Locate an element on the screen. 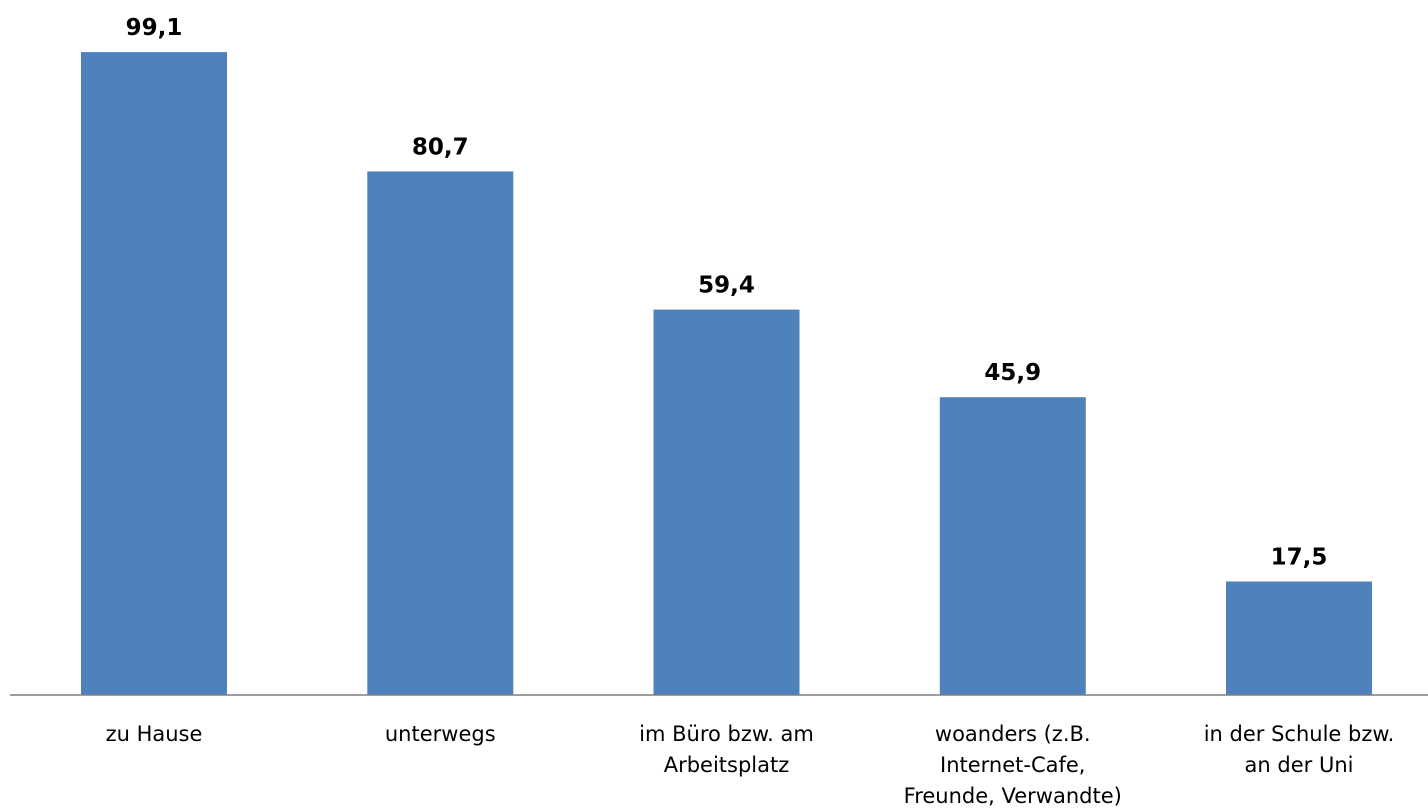 This screenshot has width=1428, height=812. category-label: zu Hause is located at coordinates (154, 734).